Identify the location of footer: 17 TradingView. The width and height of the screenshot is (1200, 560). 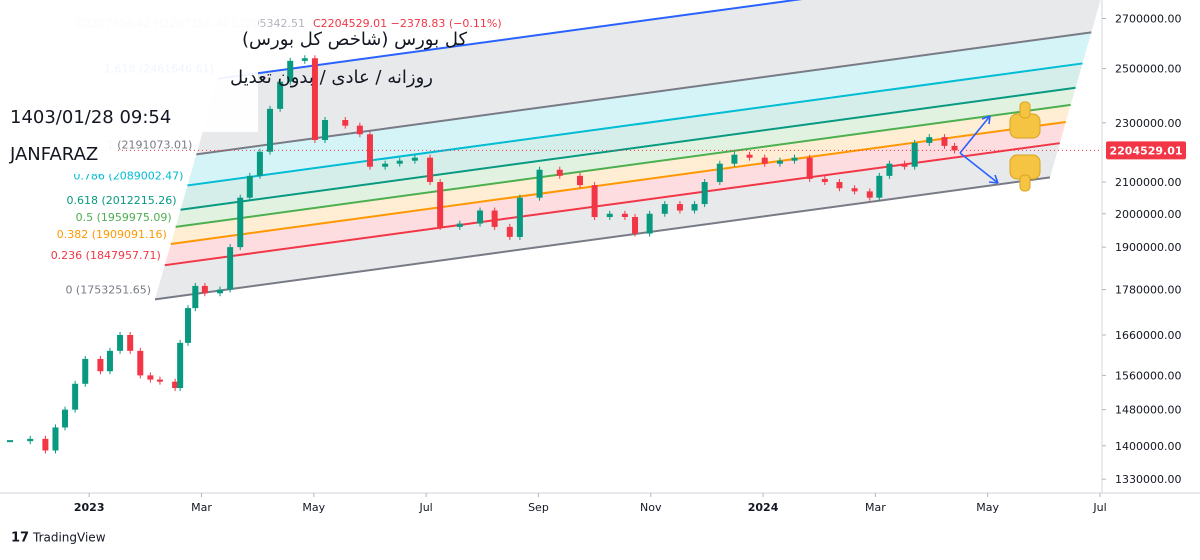
(58, 538).